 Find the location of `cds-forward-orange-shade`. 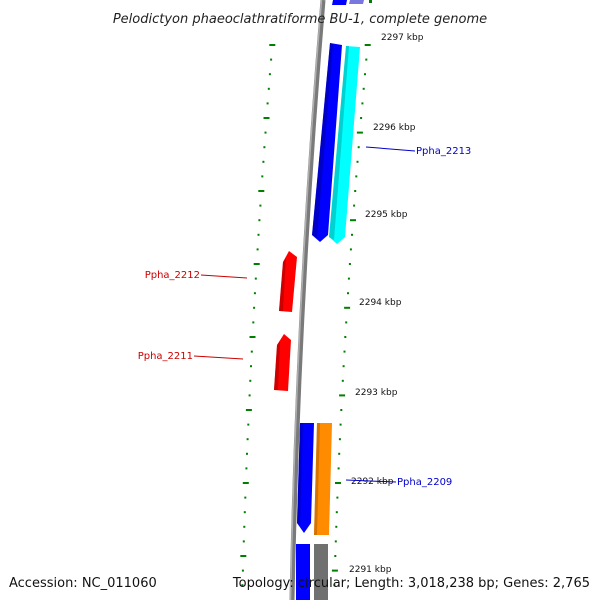

cds-forward-orange-shade is located at coordinates (317, 479).